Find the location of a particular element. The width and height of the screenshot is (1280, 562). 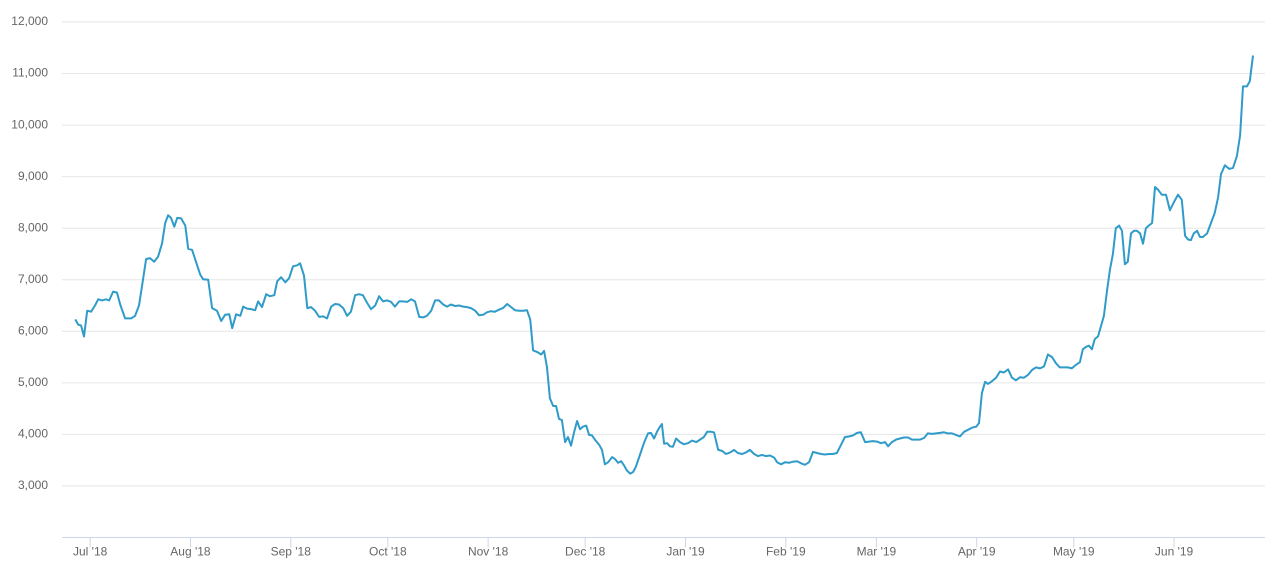

y-tick-label: 9,000 is located at coordinates (33, 176).